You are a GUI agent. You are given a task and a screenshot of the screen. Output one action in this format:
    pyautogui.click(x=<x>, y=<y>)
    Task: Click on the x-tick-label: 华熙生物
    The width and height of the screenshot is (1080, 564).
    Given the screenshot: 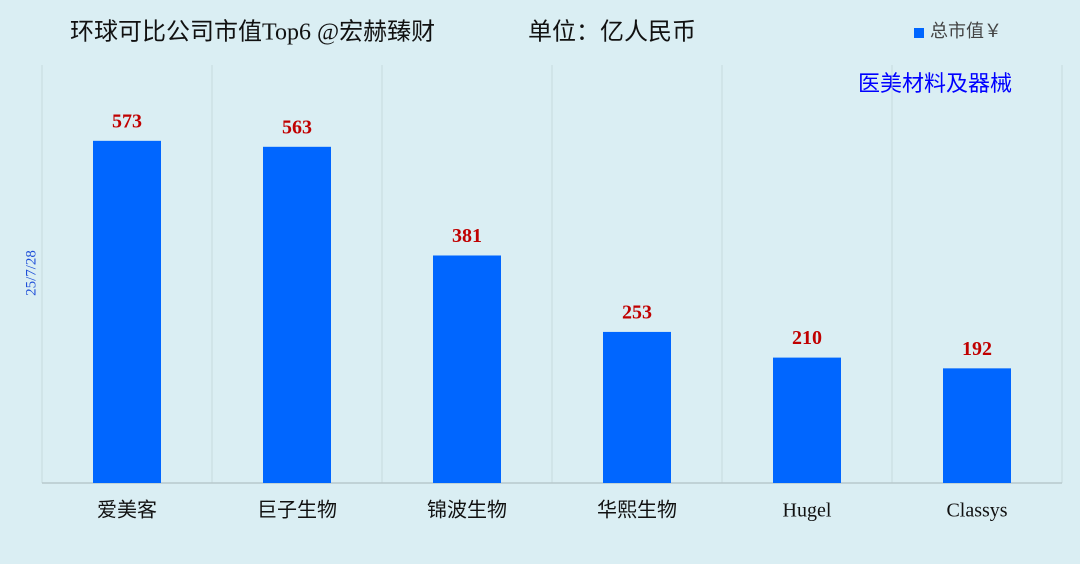 What is the action you would take?
    pyautogui.click(x=637, y=510)
    